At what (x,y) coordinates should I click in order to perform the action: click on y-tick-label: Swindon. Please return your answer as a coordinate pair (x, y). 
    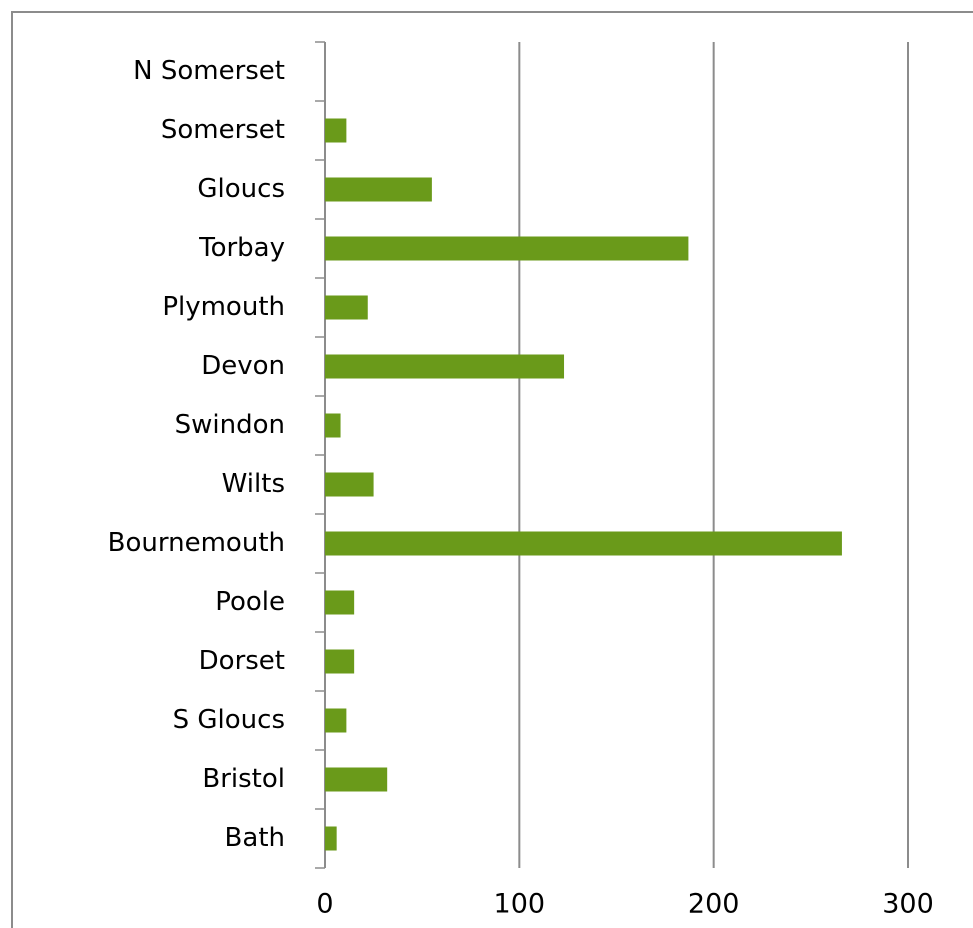
    Looking at the image, I should click on (230, 425).